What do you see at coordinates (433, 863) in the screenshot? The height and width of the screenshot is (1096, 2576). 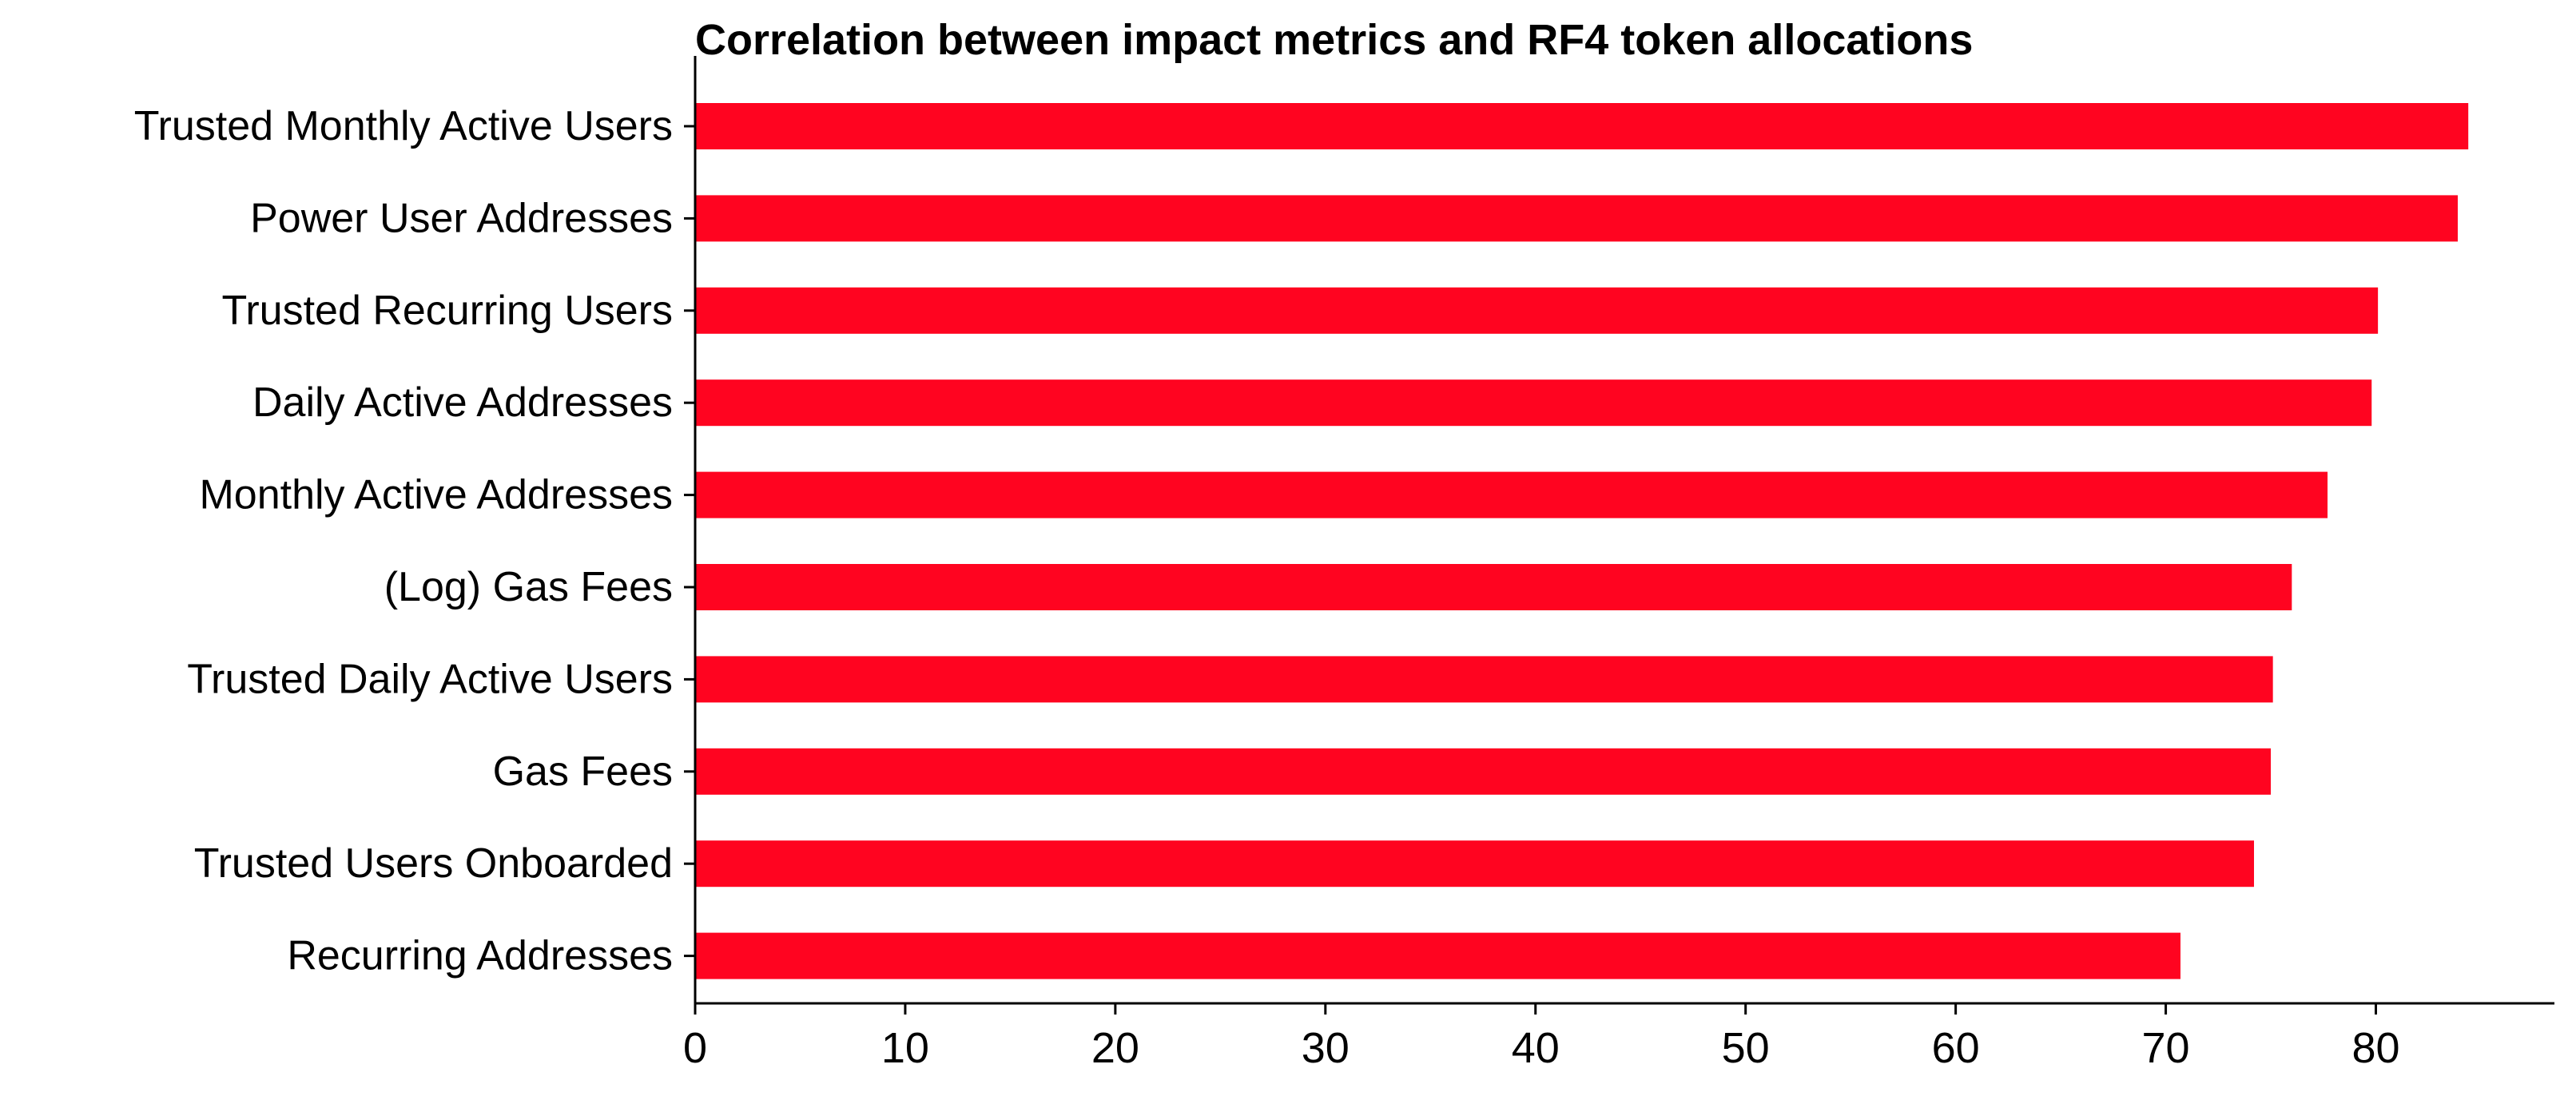 I see `category-label: Trusted Users Onboarded` at bounding box center [433, 863].